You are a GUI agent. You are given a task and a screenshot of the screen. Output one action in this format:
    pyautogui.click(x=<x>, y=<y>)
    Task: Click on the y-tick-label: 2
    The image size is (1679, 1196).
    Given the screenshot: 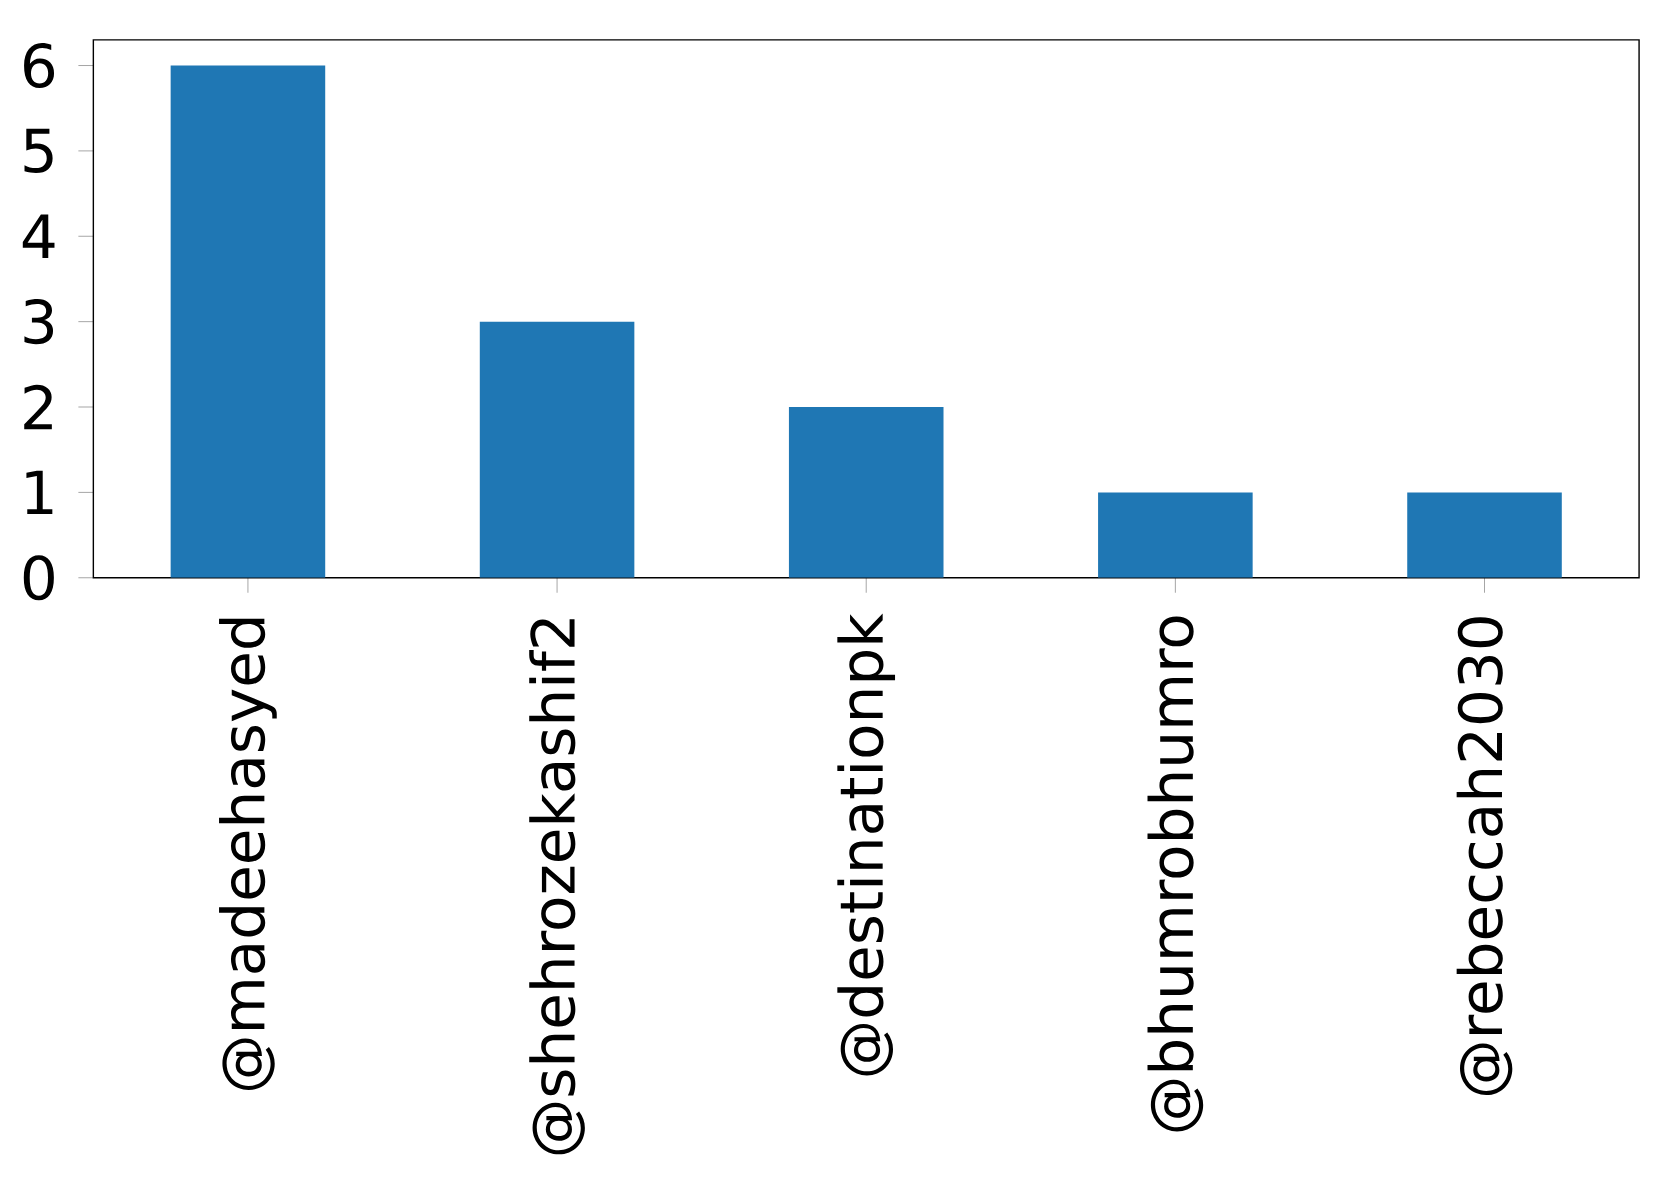 What is the action you would take?
    pyautogui.click(x=38, y=406)
    